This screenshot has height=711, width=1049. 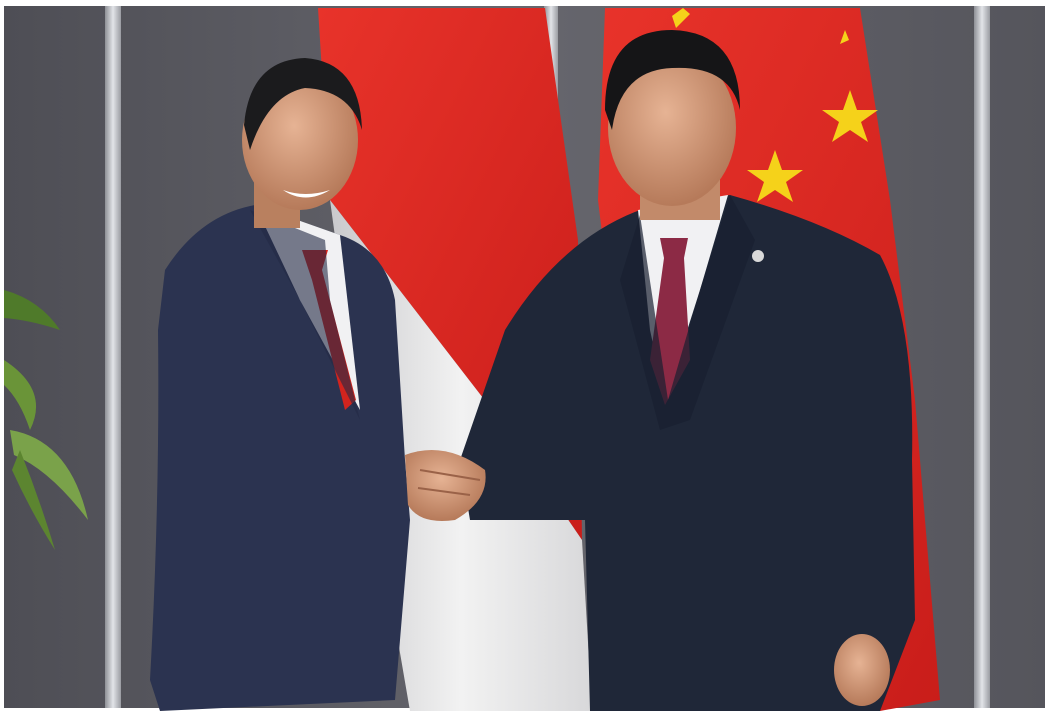 What do you see at coordinates (46, 420) in the screenshot?
I see `plant` at bounding box center [46, 420].